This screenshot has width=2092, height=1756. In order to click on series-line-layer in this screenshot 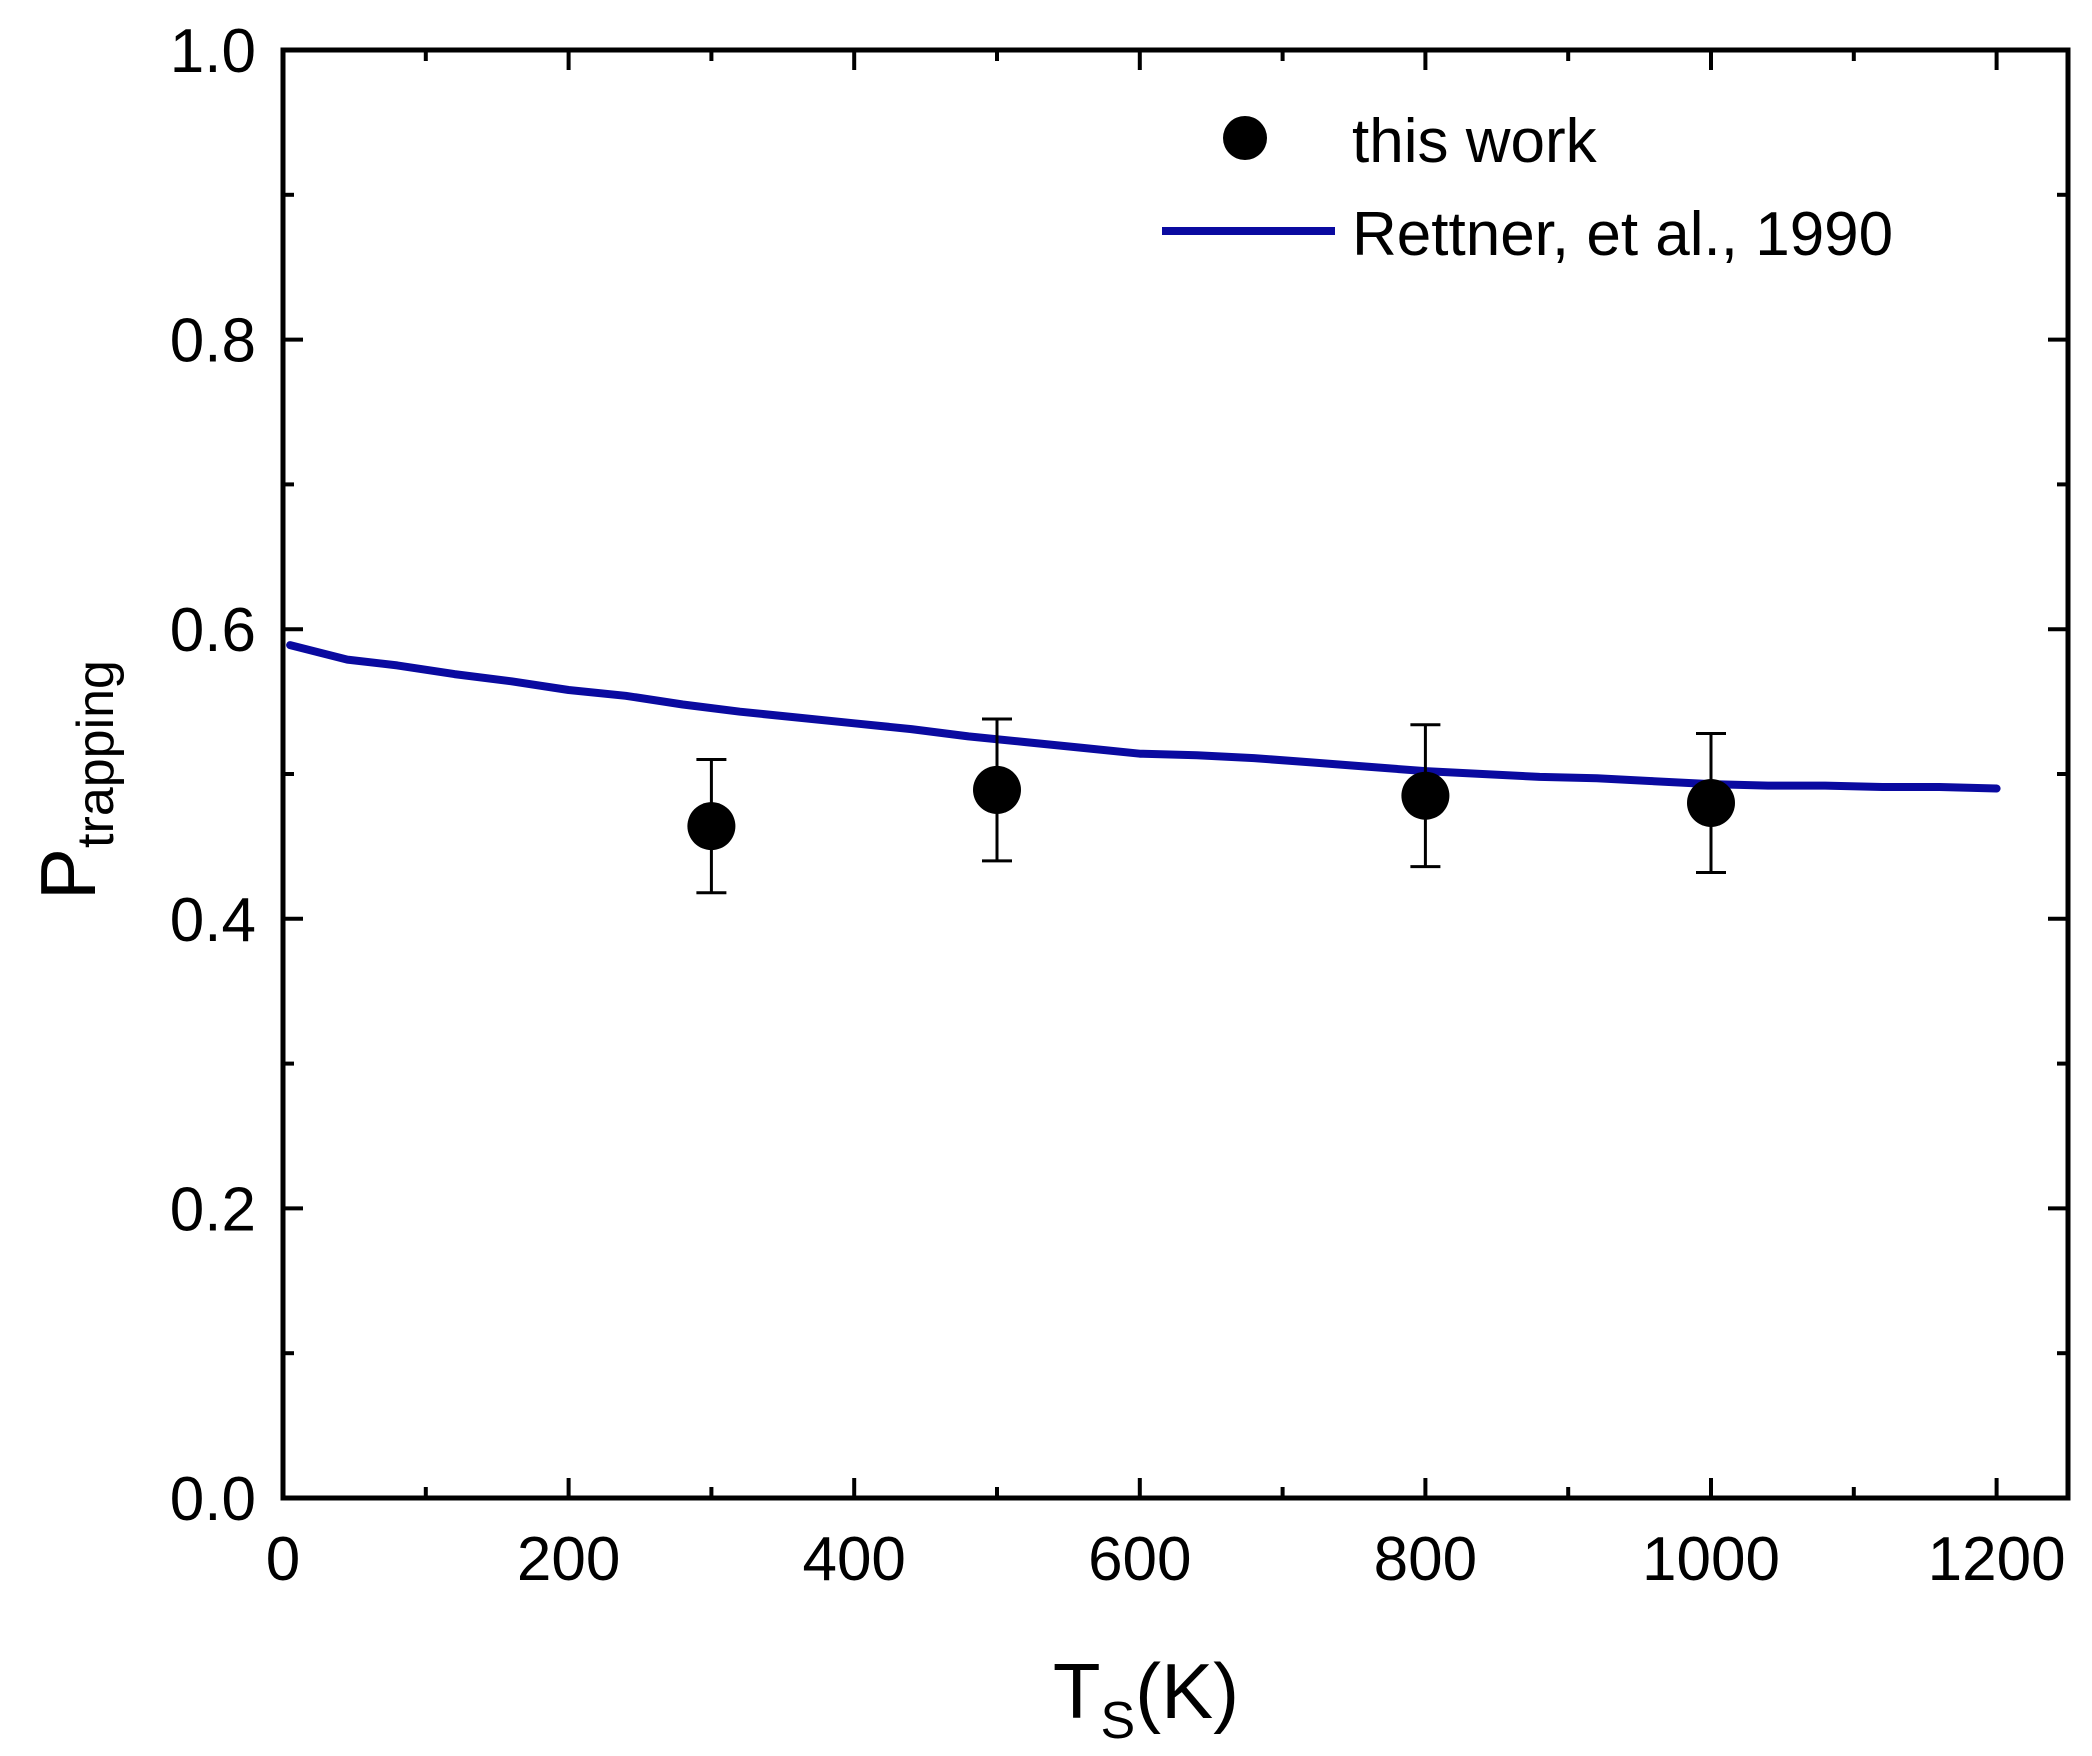, I will do `click(1143, 717)`.